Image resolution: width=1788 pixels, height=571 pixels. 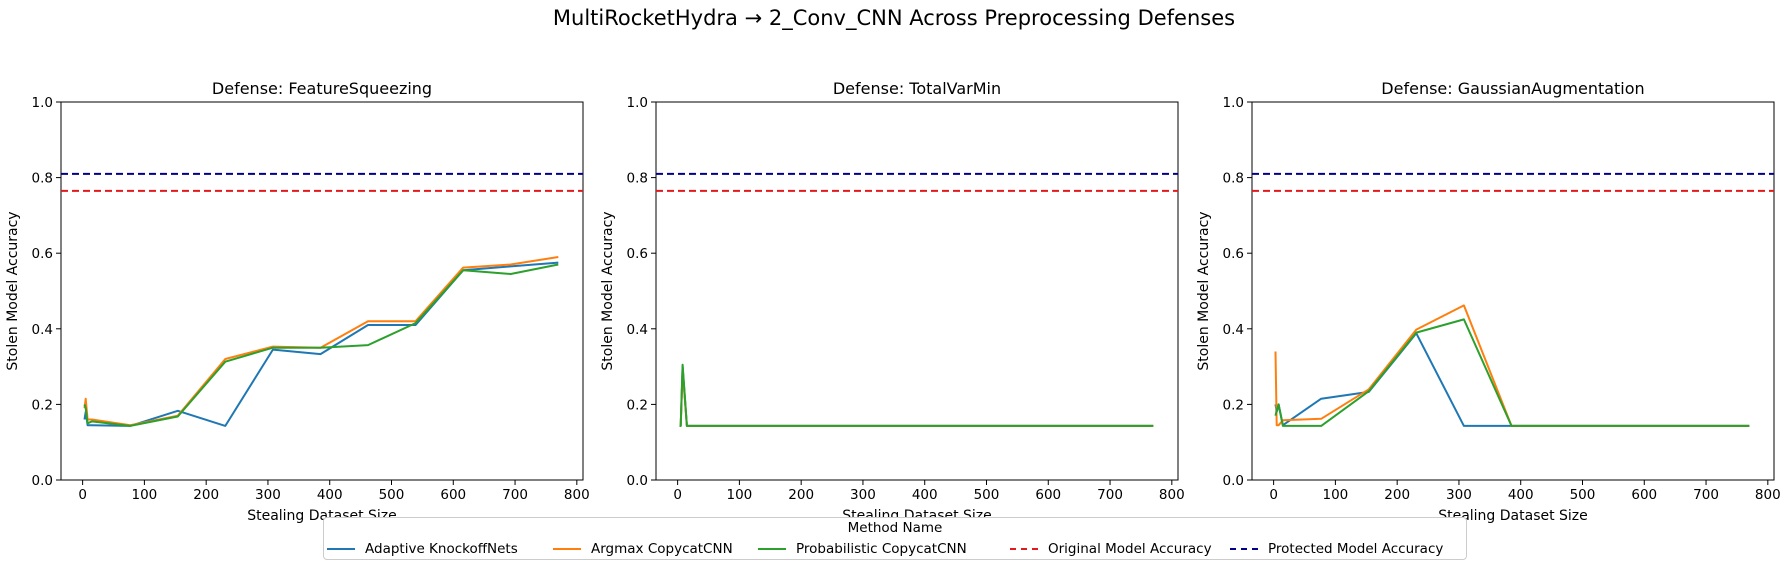 I want to click on legend-item-protected-model-accuracy: Protected Model Accuracy, so click(x=1336, y=549).